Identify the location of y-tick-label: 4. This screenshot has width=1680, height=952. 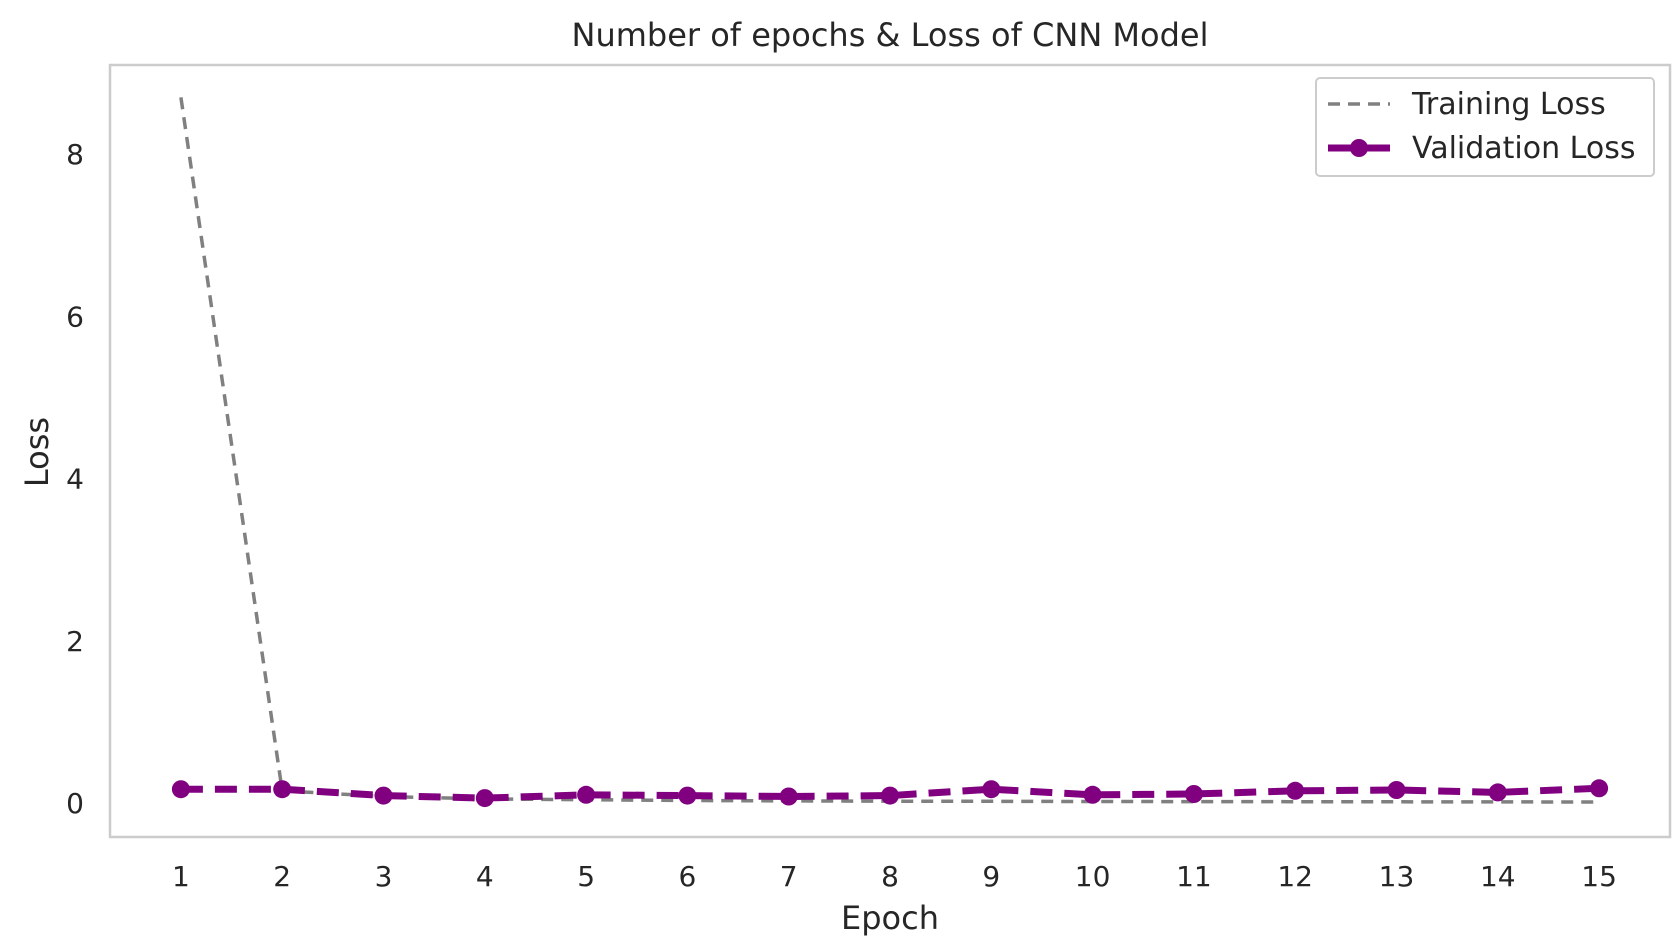
(75, 479).